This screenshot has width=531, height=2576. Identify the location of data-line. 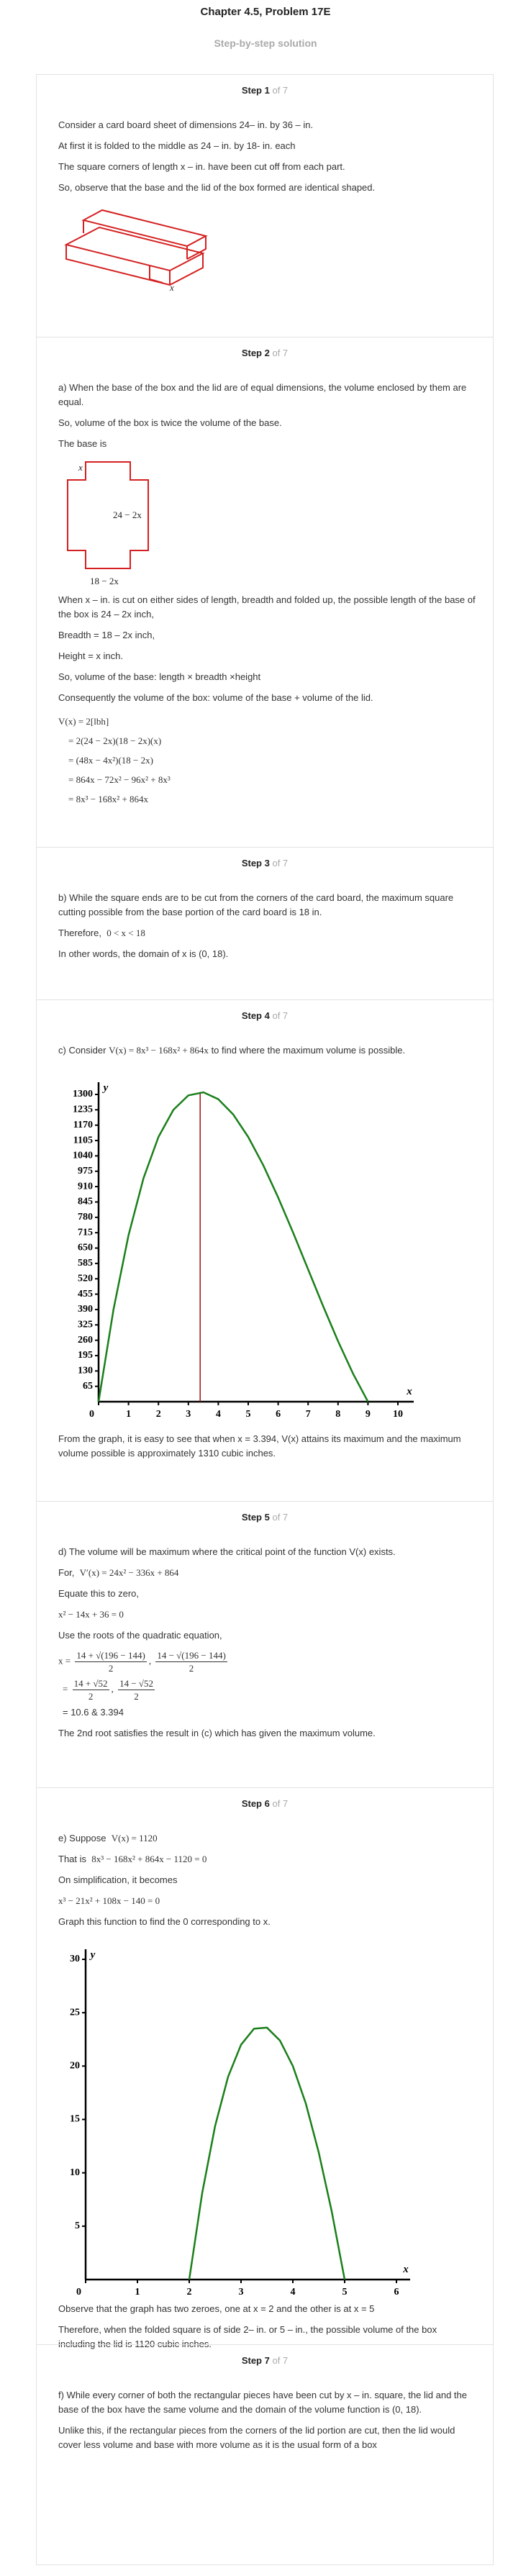
(233, 1246).